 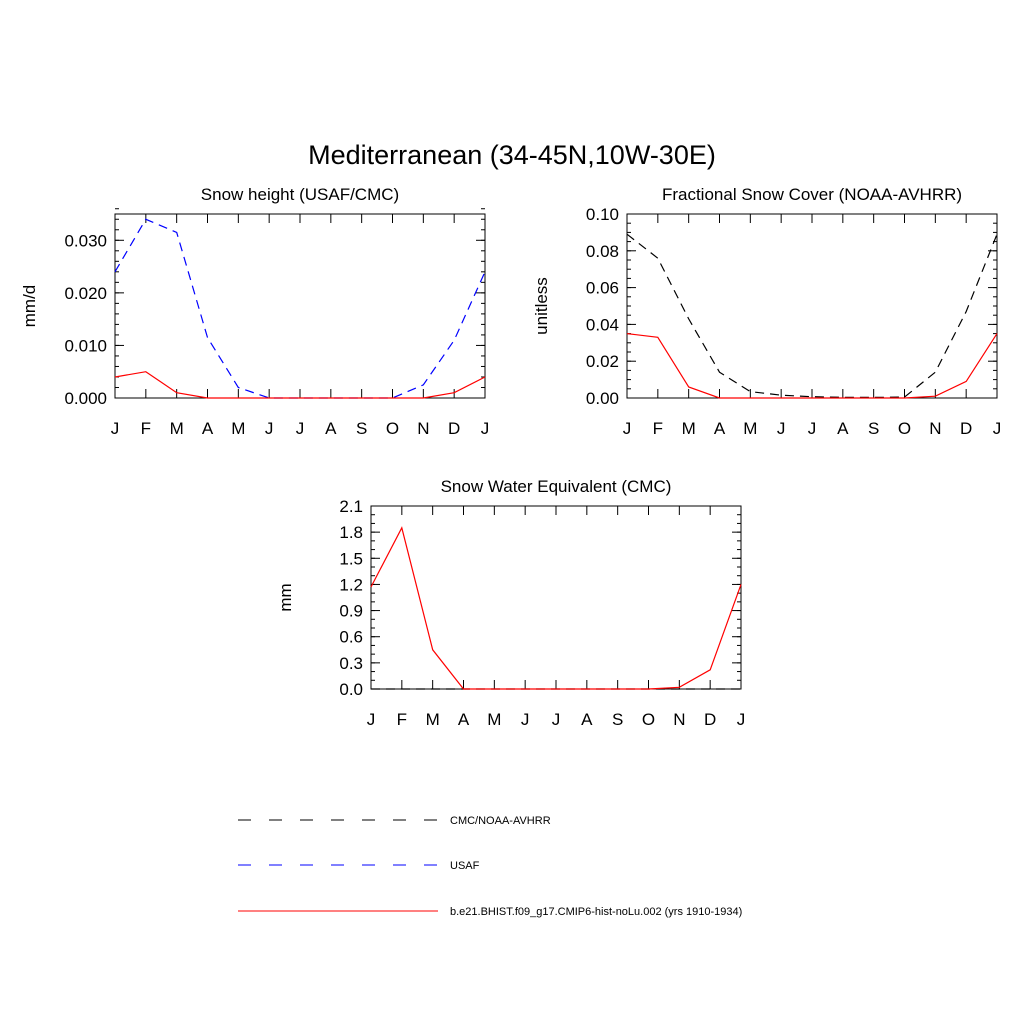 What do you see at coordinates (351, 506) in the screenshot?
I see `y-tick-label: 2.1` at bounding box center [351, 506].